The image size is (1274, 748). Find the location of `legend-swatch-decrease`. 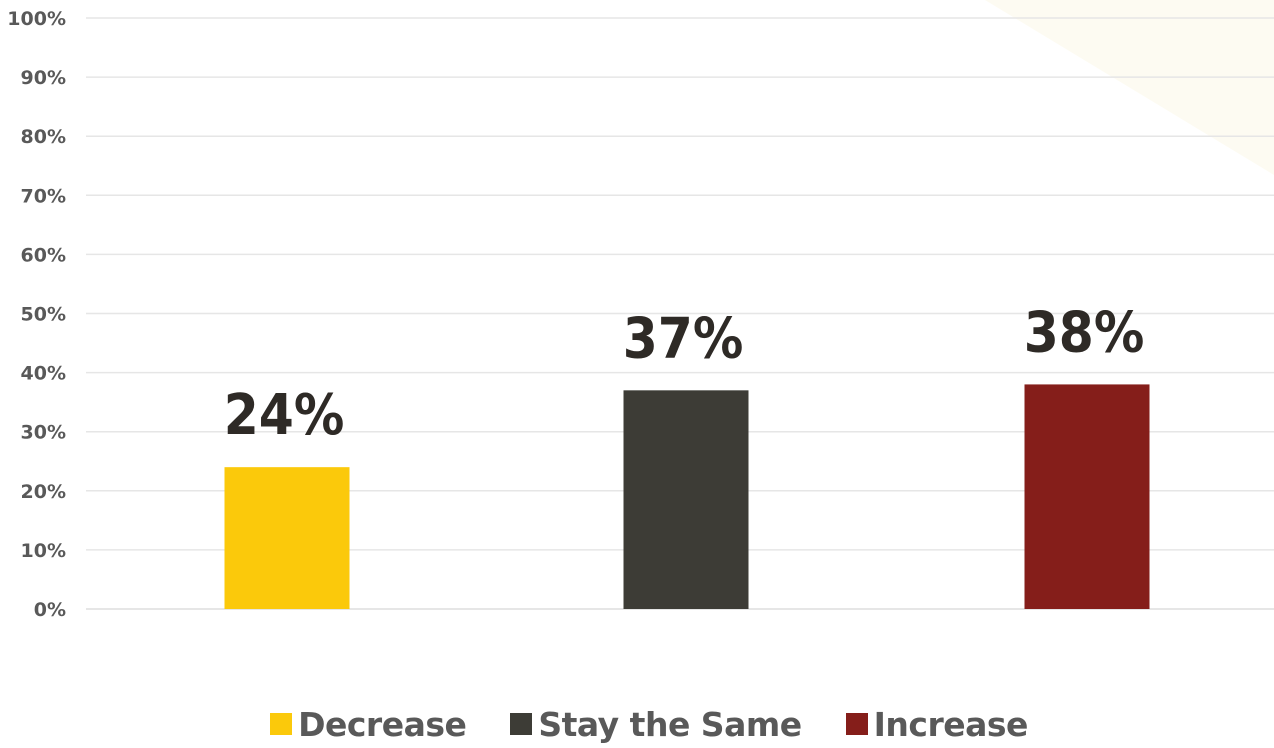

legend-swatch-decrease is located at coordinates (281, 724).